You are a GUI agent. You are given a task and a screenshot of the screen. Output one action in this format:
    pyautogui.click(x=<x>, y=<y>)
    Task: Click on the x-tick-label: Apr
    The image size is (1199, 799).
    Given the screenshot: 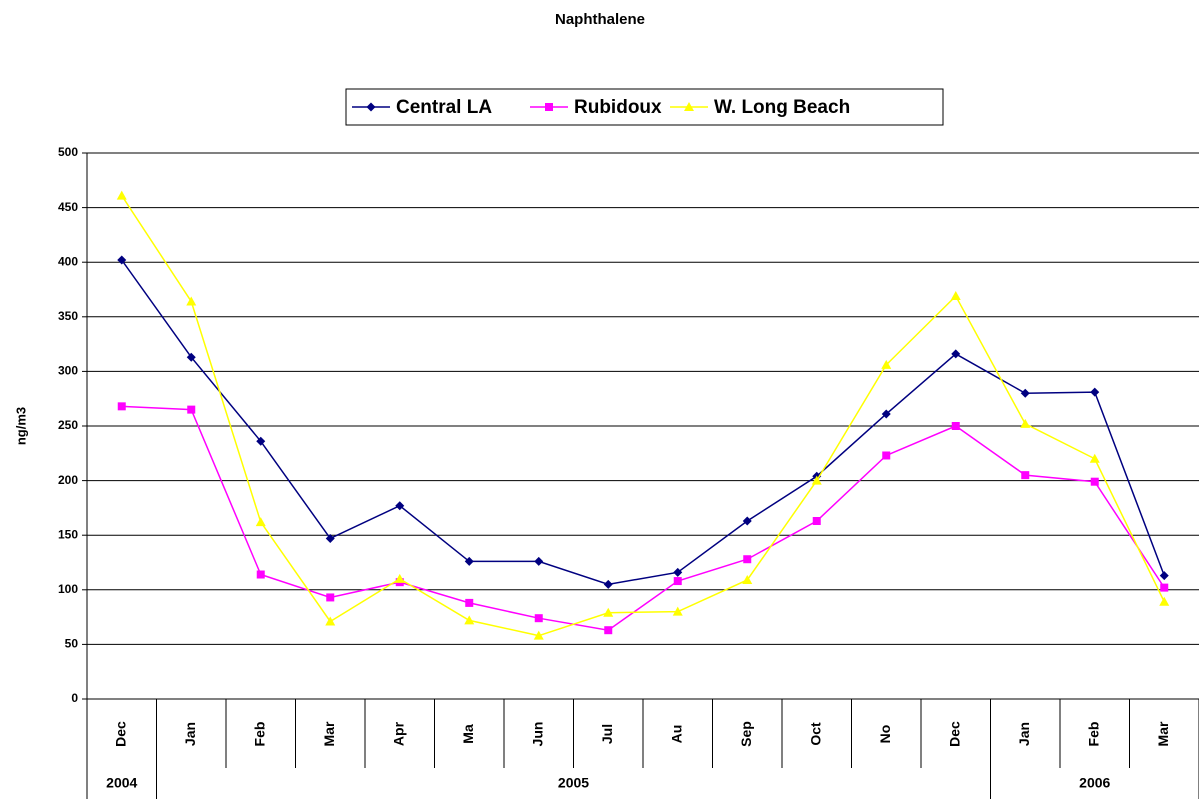 What is the action you would take?
    pyautogui.click(x=398, y=733)
    